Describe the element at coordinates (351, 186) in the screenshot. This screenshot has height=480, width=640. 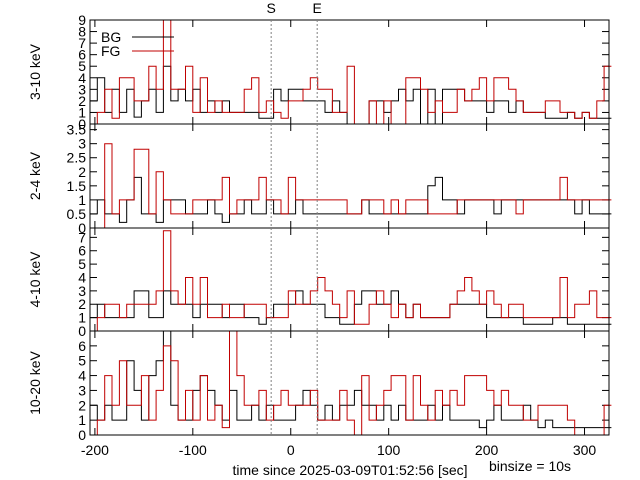
I see `series-fg-line` at that location.